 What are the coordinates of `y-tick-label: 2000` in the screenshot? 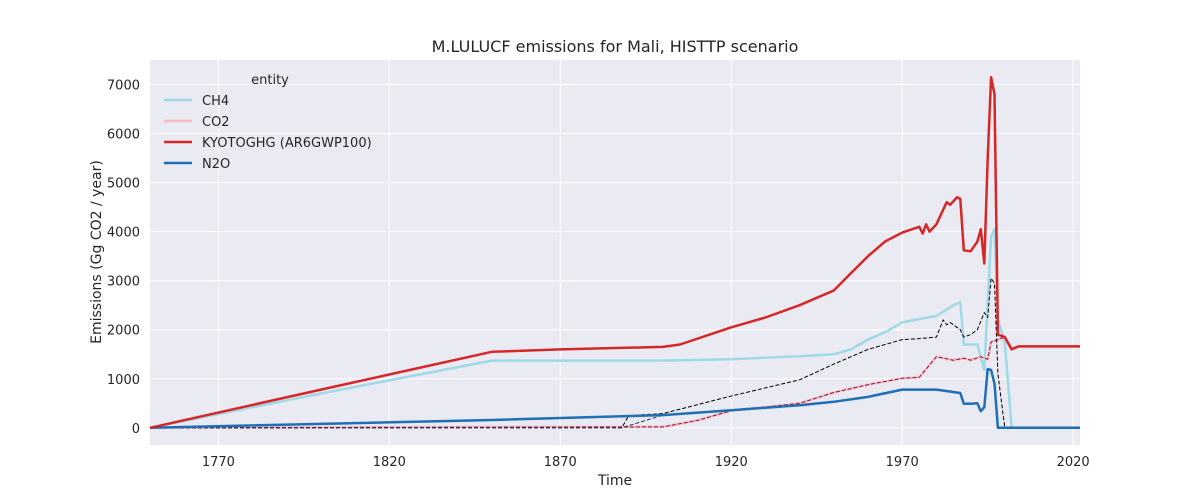 It's located at (123, 331).